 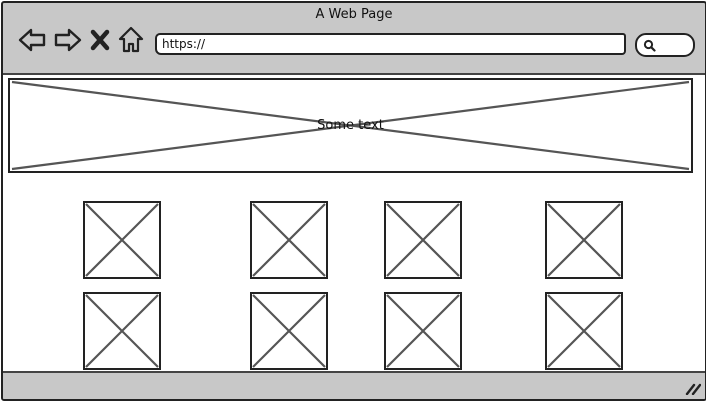 I want to click on statusbar-divider, so click(x=354, y=372).